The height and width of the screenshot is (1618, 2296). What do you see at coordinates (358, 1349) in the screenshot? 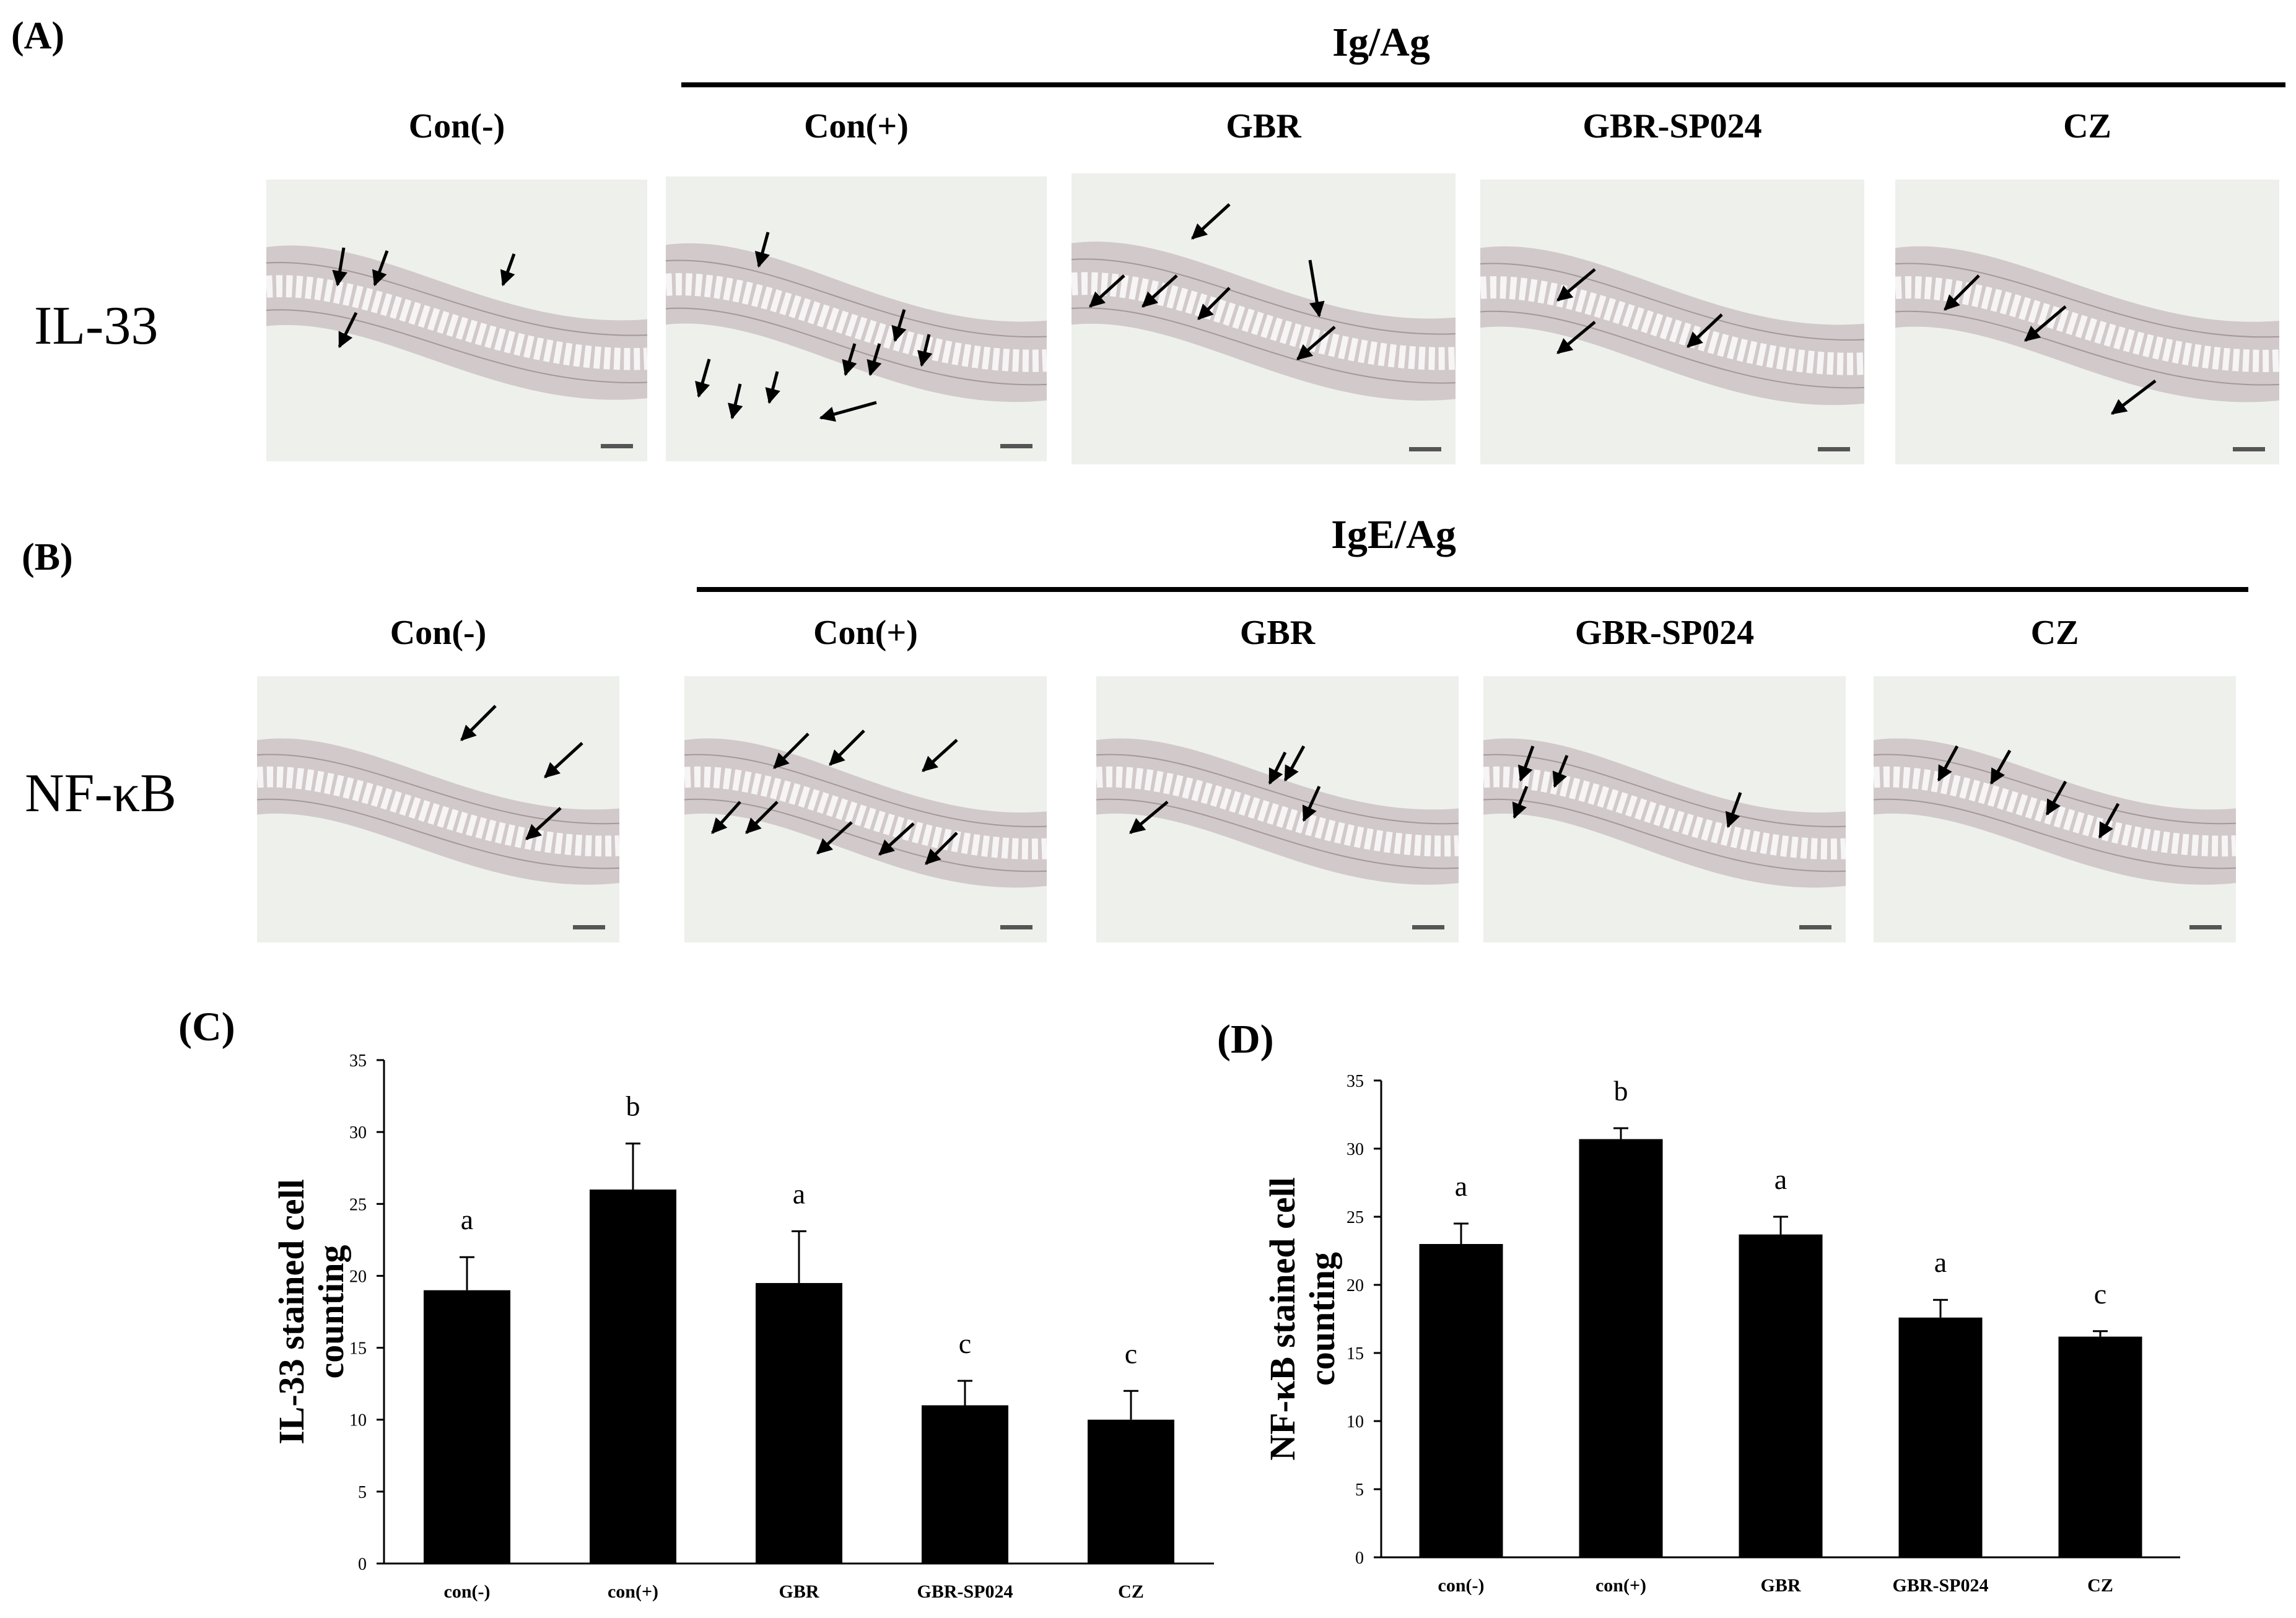
I see `y-tick-label: 15` at bounding box center [358, 1349].